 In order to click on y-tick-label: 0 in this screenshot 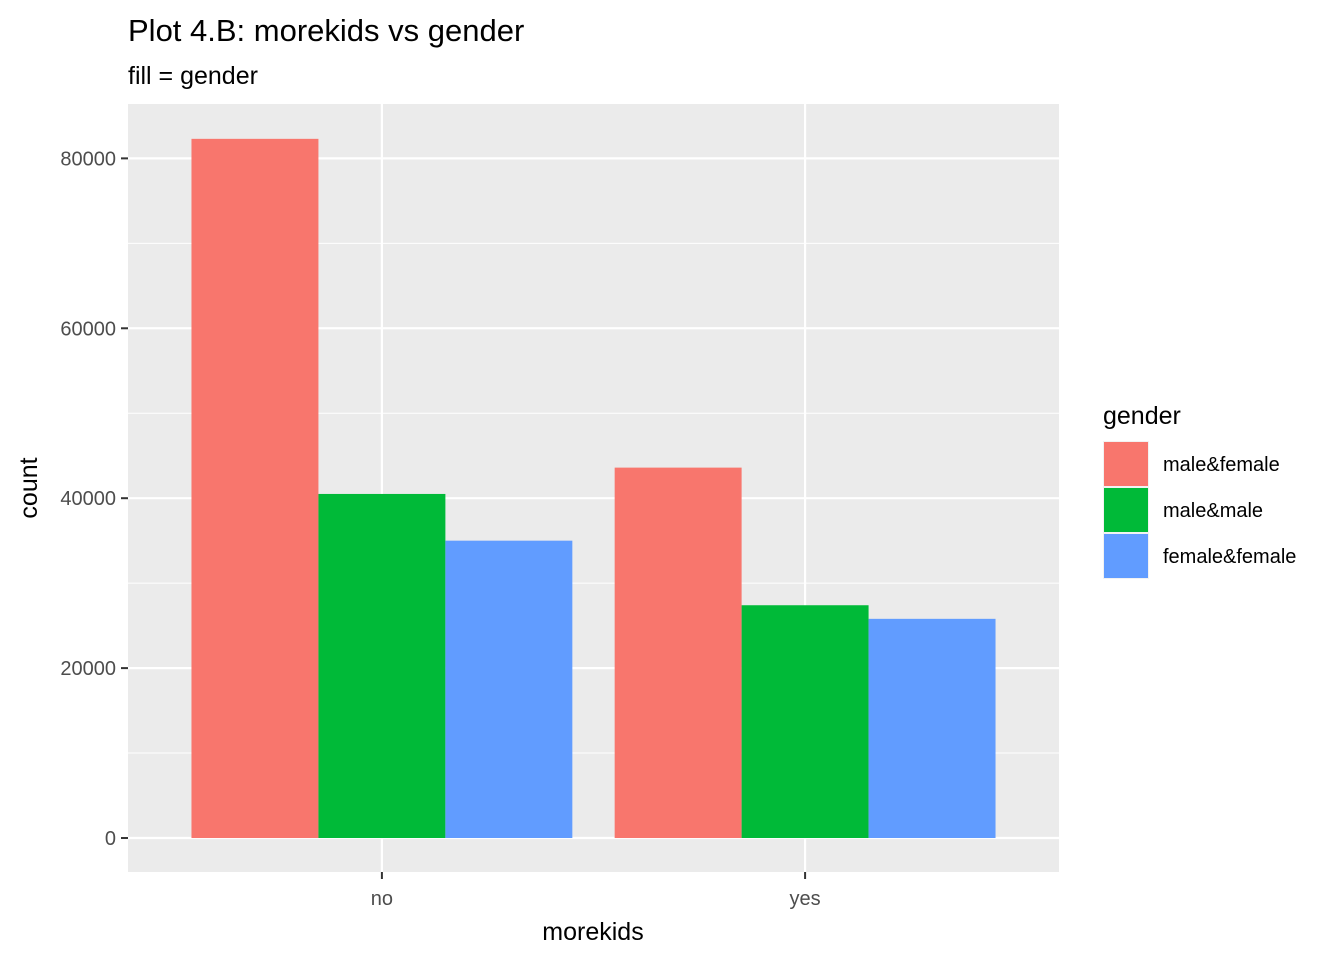, I will do `click(110, 839)`.